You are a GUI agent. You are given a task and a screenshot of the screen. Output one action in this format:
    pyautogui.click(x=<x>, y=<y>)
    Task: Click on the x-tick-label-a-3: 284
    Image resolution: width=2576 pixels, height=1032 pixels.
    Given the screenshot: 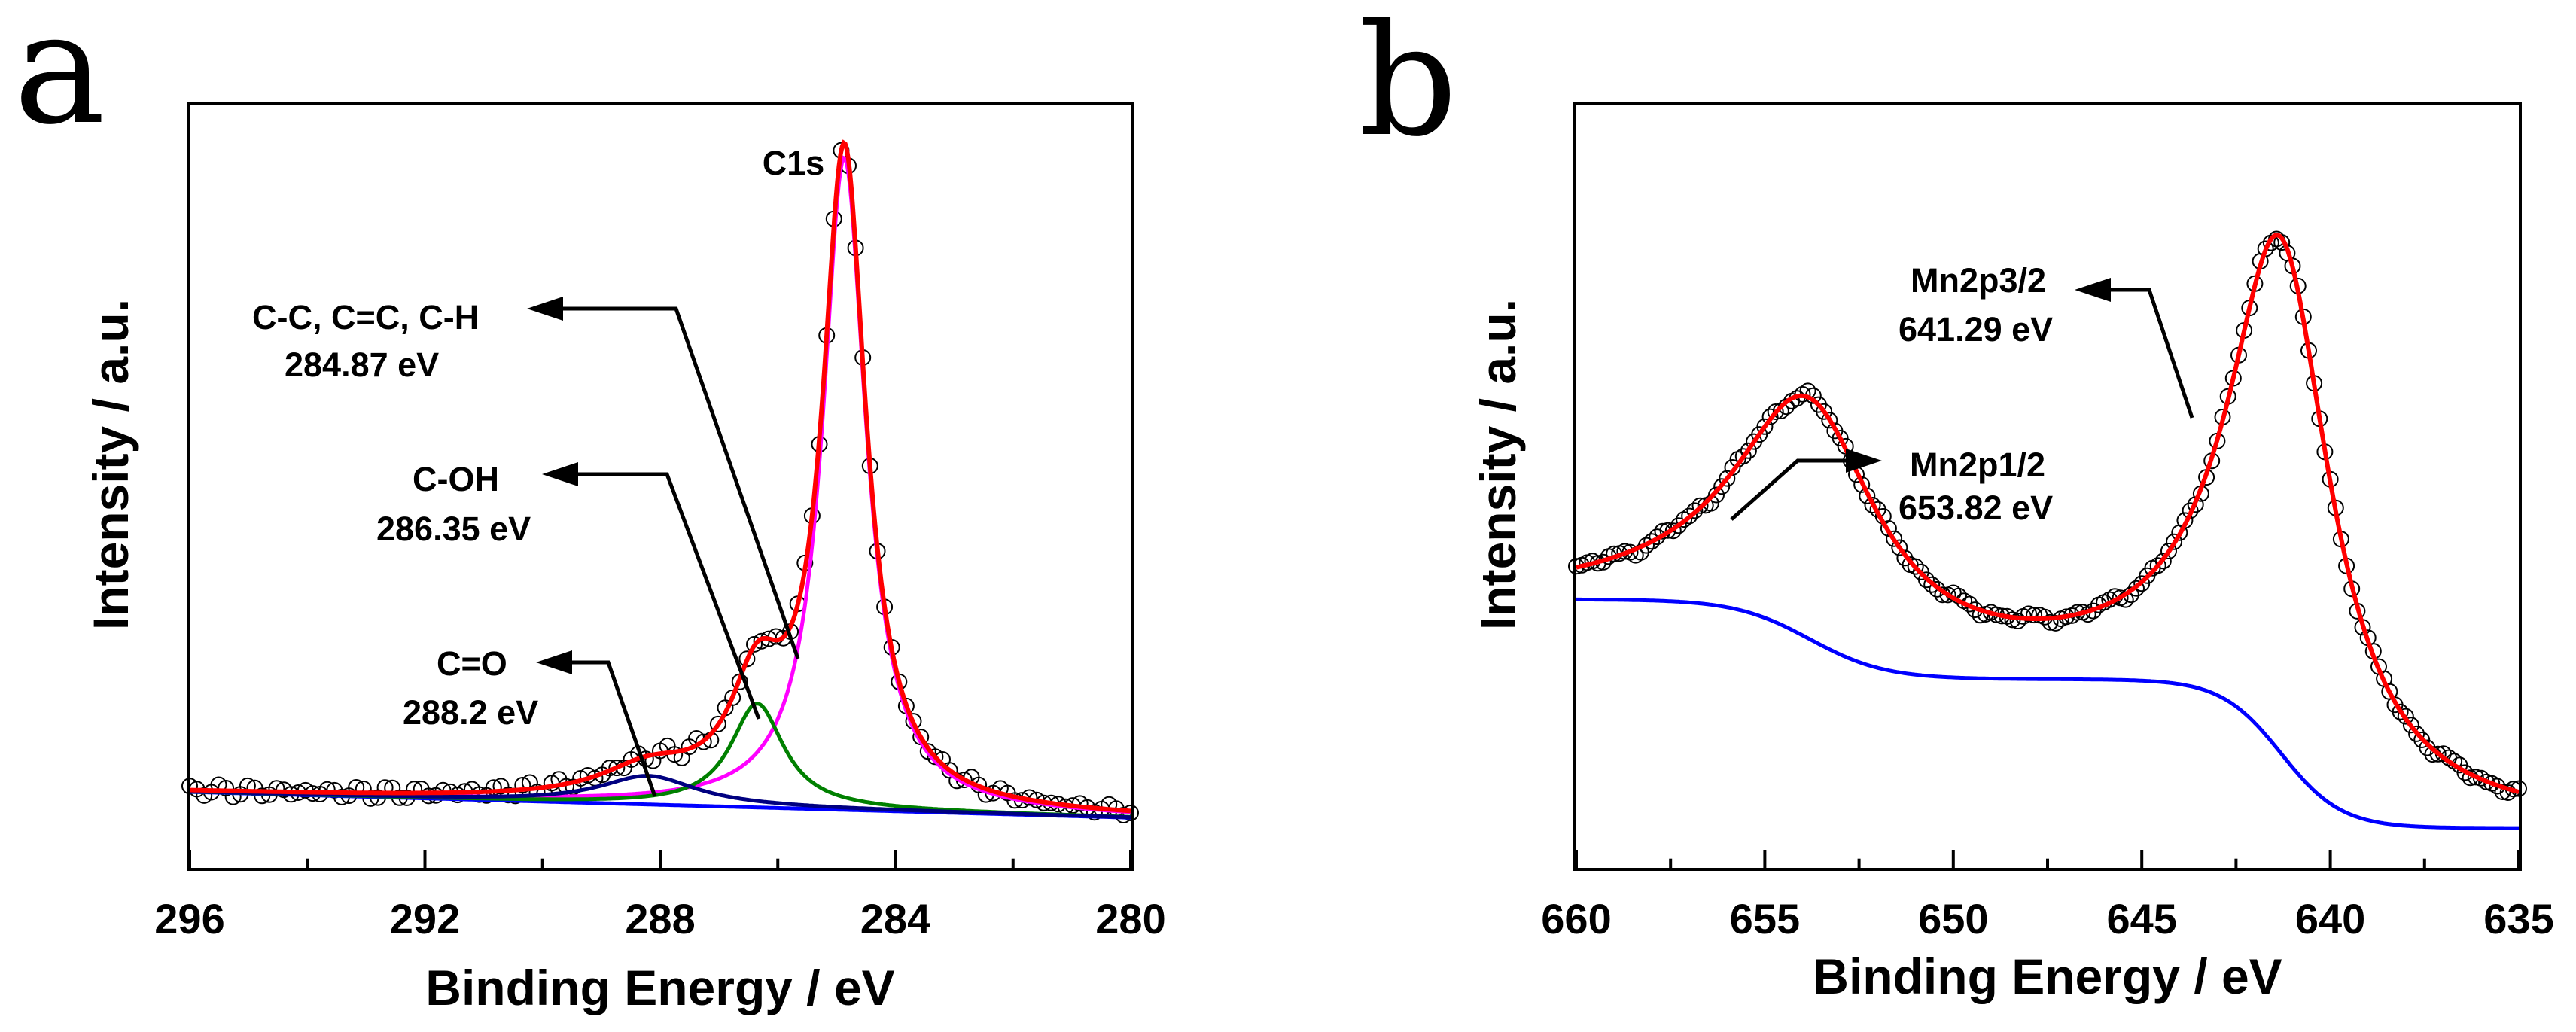 What is the action you would take?
    pyautogui.click(x=895, y=918)
    